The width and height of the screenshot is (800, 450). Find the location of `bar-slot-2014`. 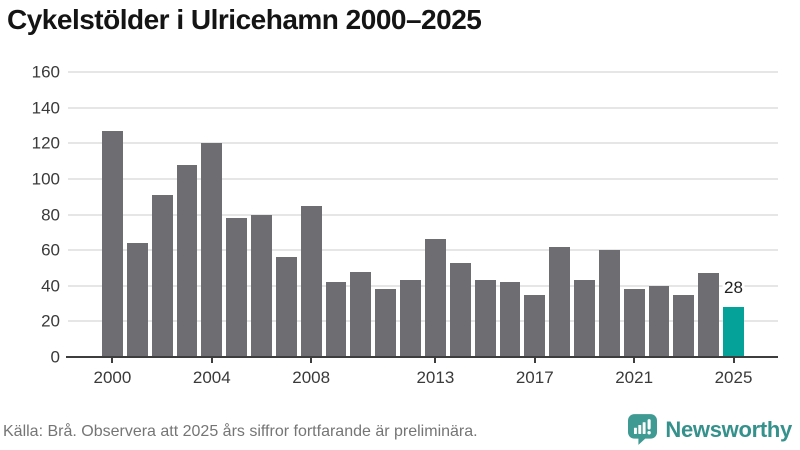

bar-slot-2014 is located at coordinates (460, 214).